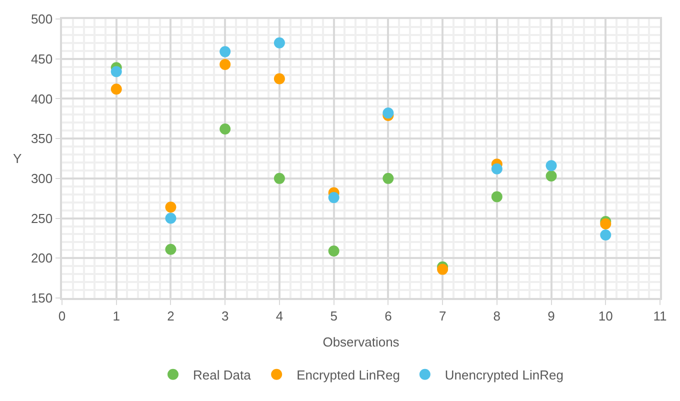 This screenshot has width=680, height=401. I want to click on x-tick-label: 9, so click(551, 316).